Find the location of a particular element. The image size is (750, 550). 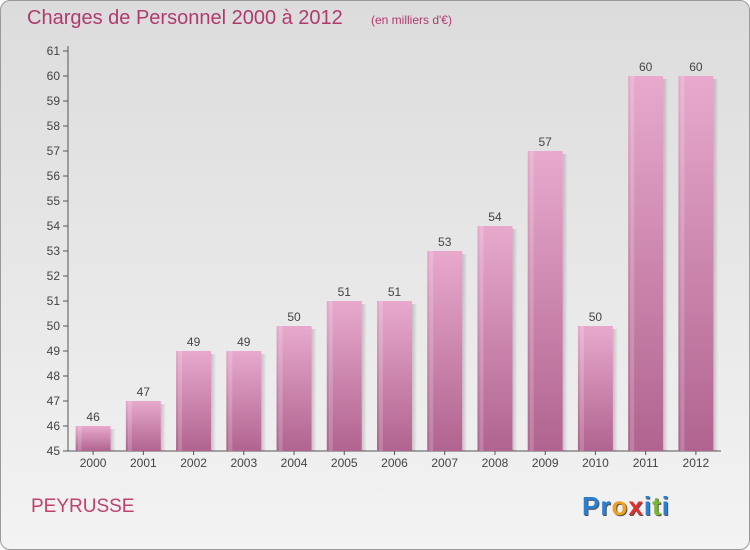

logo-letter: o is located at coordinates (620, 506).